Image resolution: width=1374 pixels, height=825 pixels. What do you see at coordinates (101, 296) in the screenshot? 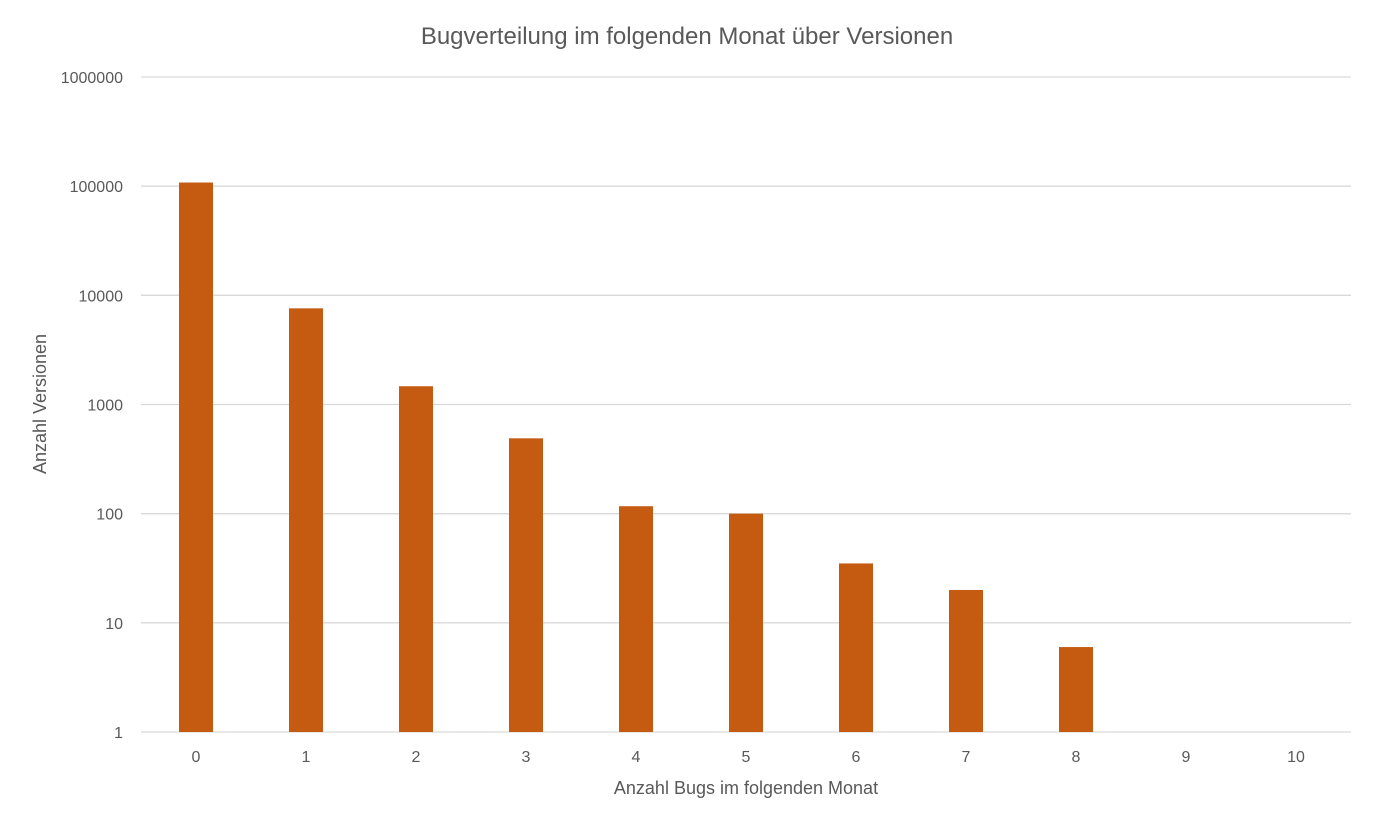
I see `y-tick-label: 10000` at bounding box center [101, 296].